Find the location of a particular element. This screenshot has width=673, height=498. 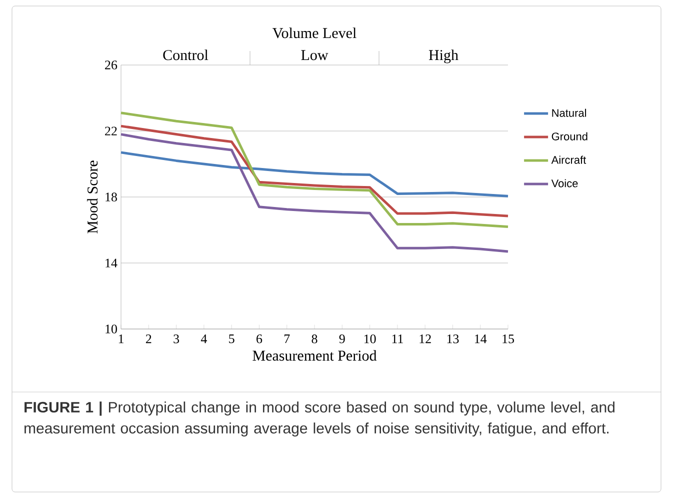

x-tick-label: 1 is located at coordinates (121, 339).